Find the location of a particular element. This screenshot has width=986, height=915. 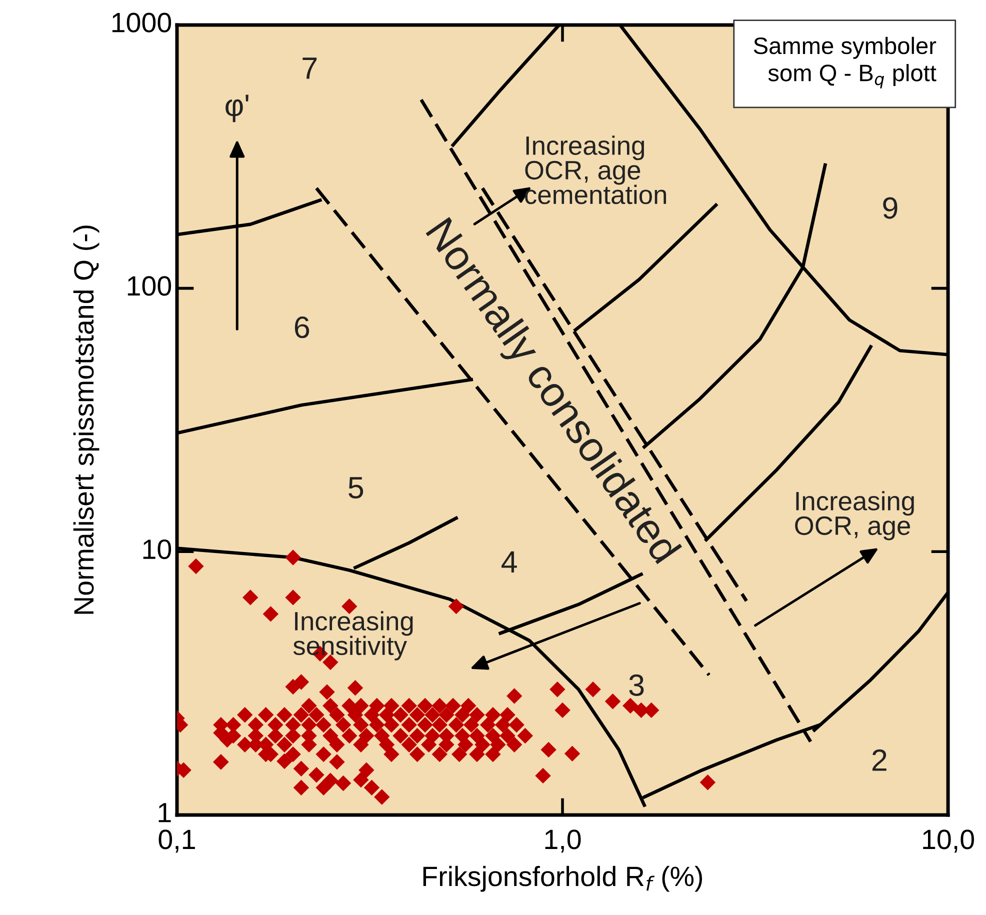

annotation: φ' is located at coordinates (237, 108).